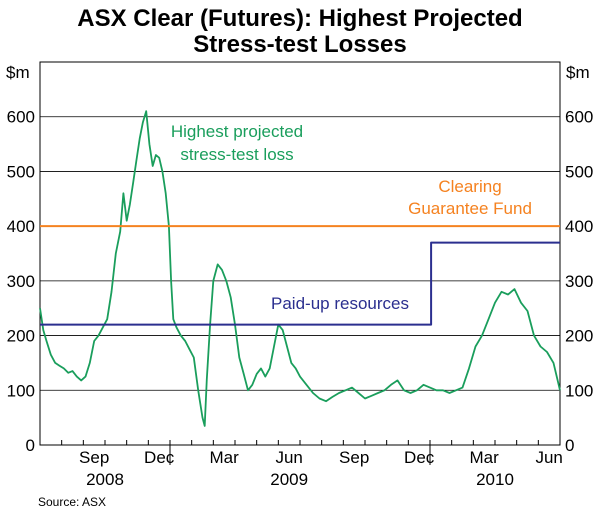 This screenshot has height=512, width=600. Describe the element at coordinates (579, 171) in the screenshot. I see `y-tick-label-right: 500` at that location.